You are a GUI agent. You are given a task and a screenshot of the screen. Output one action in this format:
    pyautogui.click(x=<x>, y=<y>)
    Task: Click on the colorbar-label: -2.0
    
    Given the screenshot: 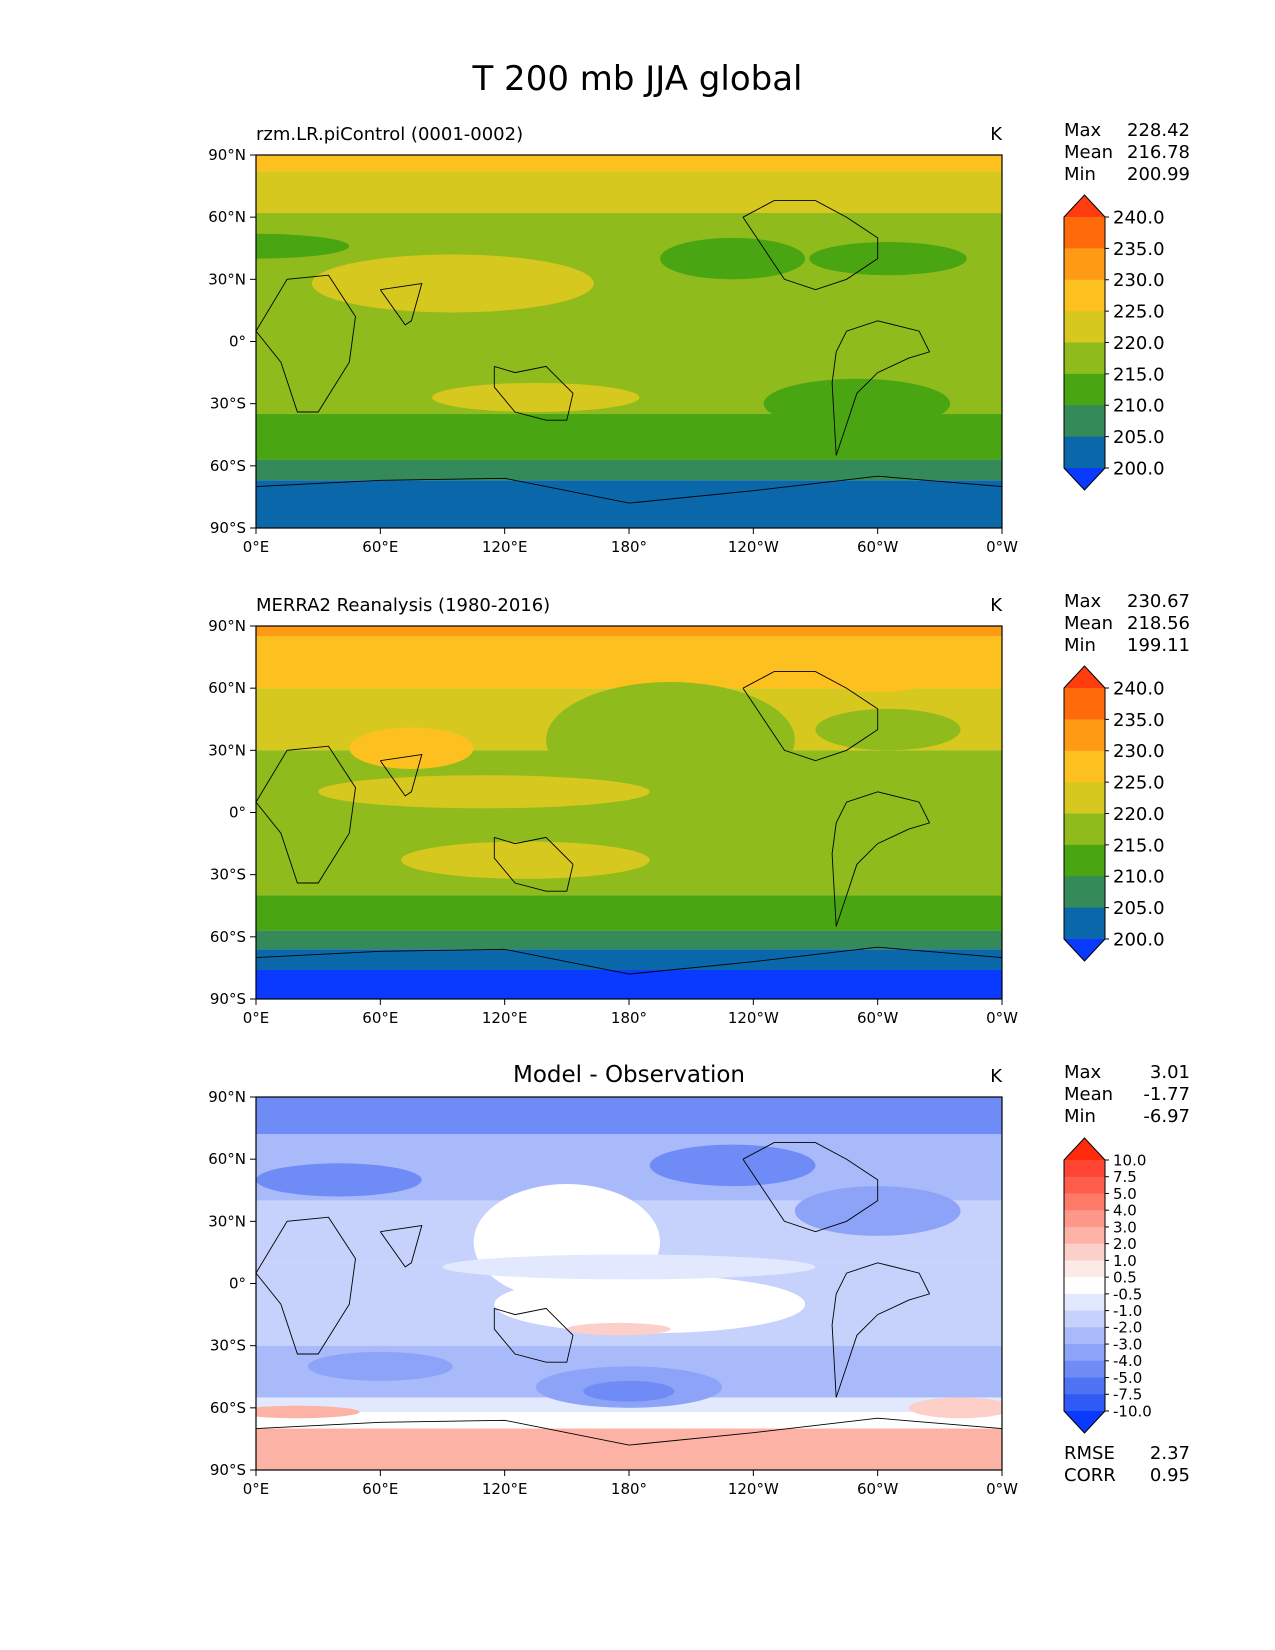 What is the action you would take?
    pyautogui.click(x=1127, y=1328)
    